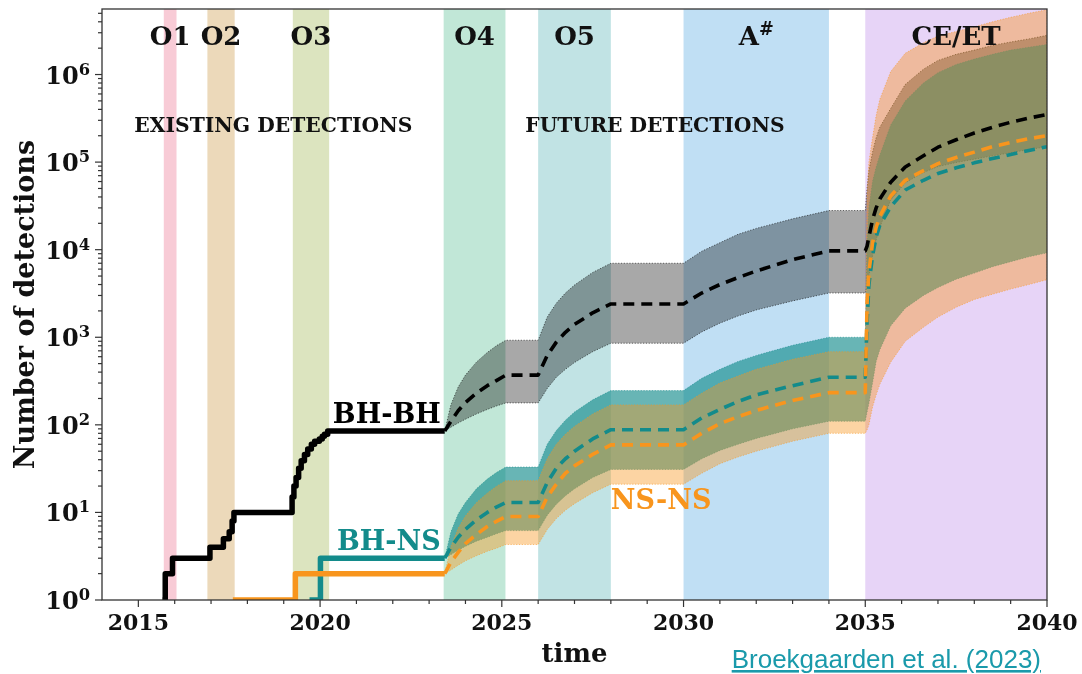  I want to click on x-tick-label: 2020, so click(320, 622).